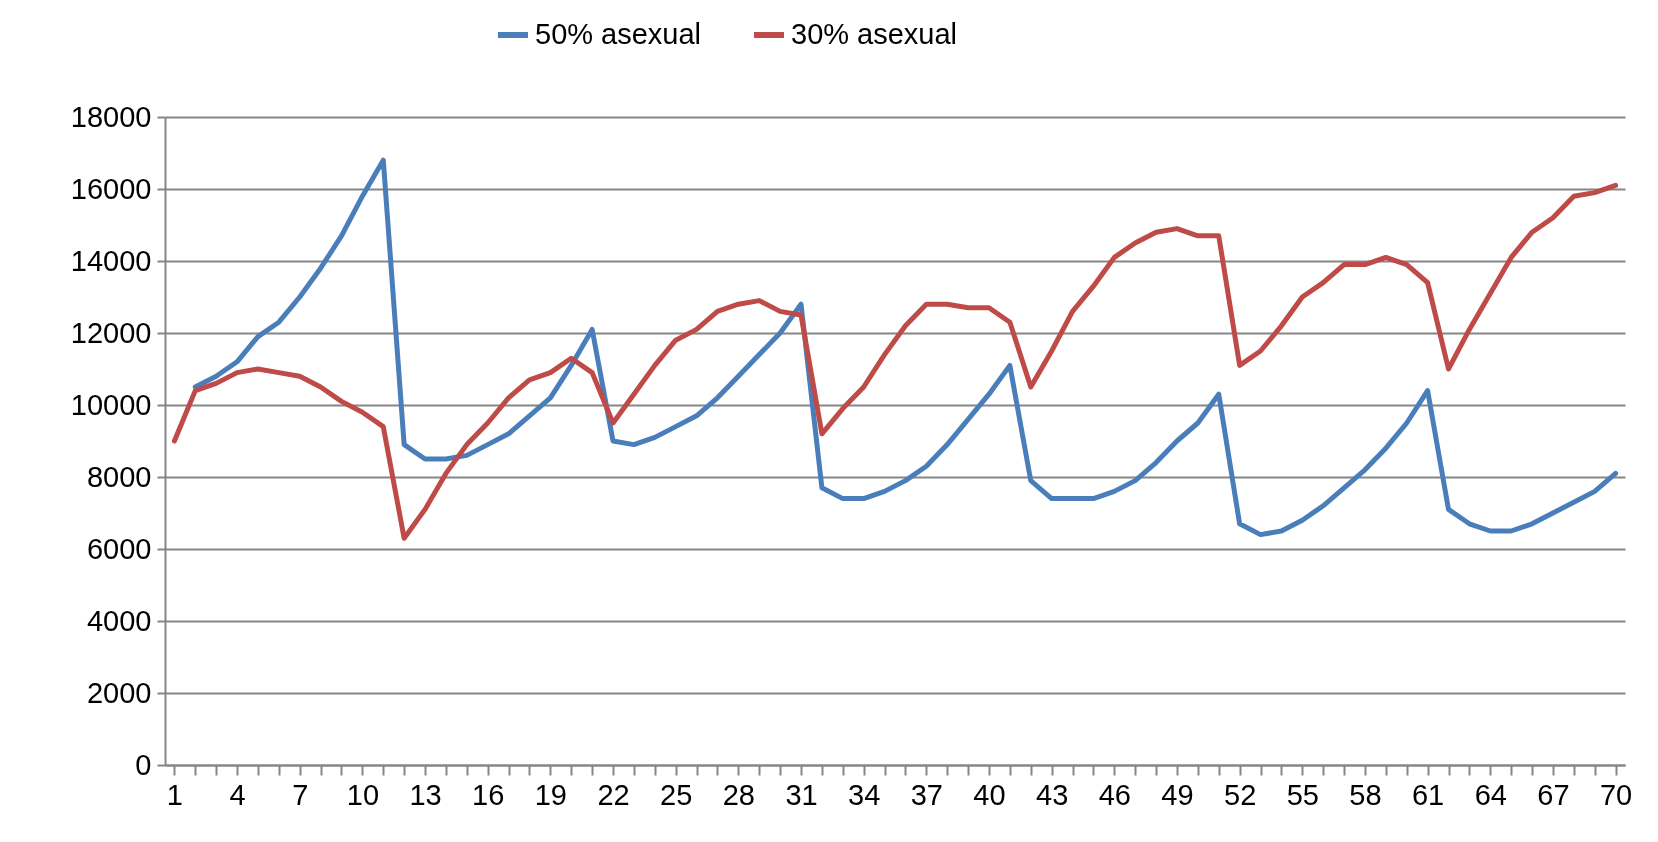  I want to click on y-tick-label: 14000, so click(111, 260).